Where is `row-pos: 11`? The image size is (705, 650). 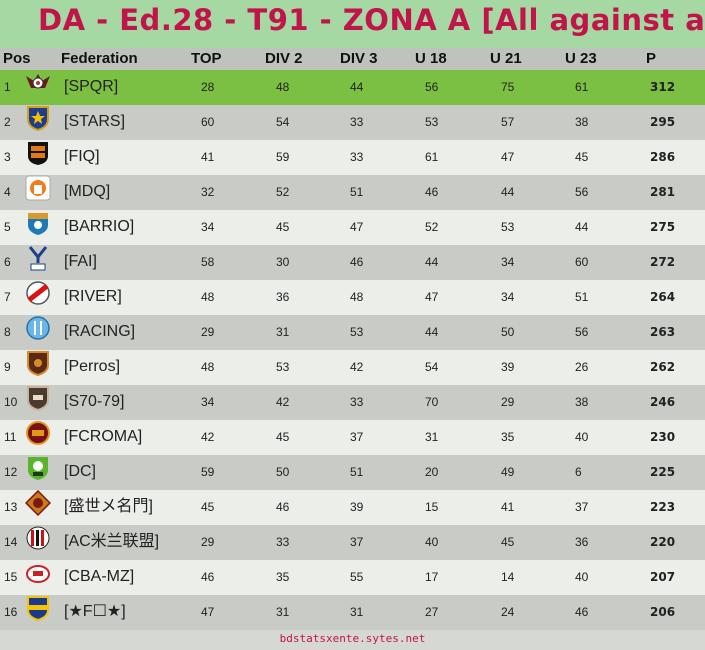 row-pos: 11 is located at coordinates (10, 437).